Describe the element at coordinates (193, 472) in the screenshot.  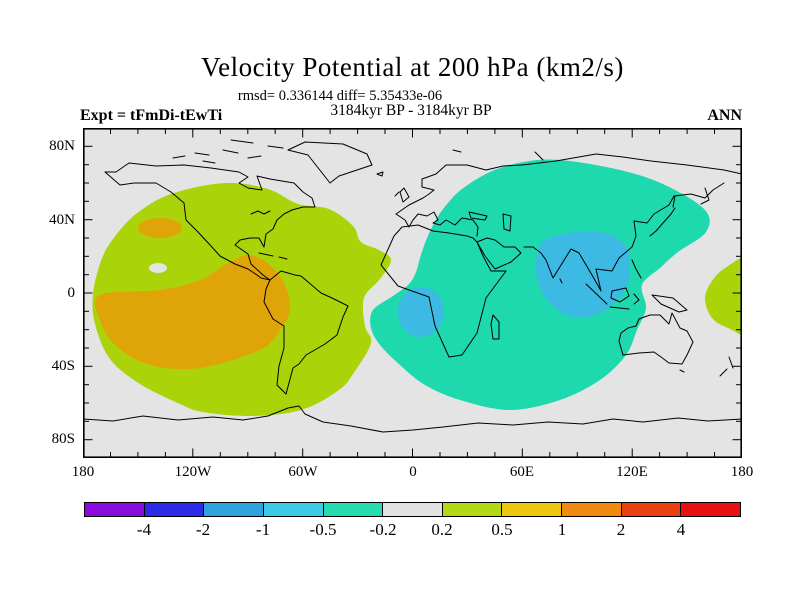
I see `lon-tick-label-120w: 120W` at that location.